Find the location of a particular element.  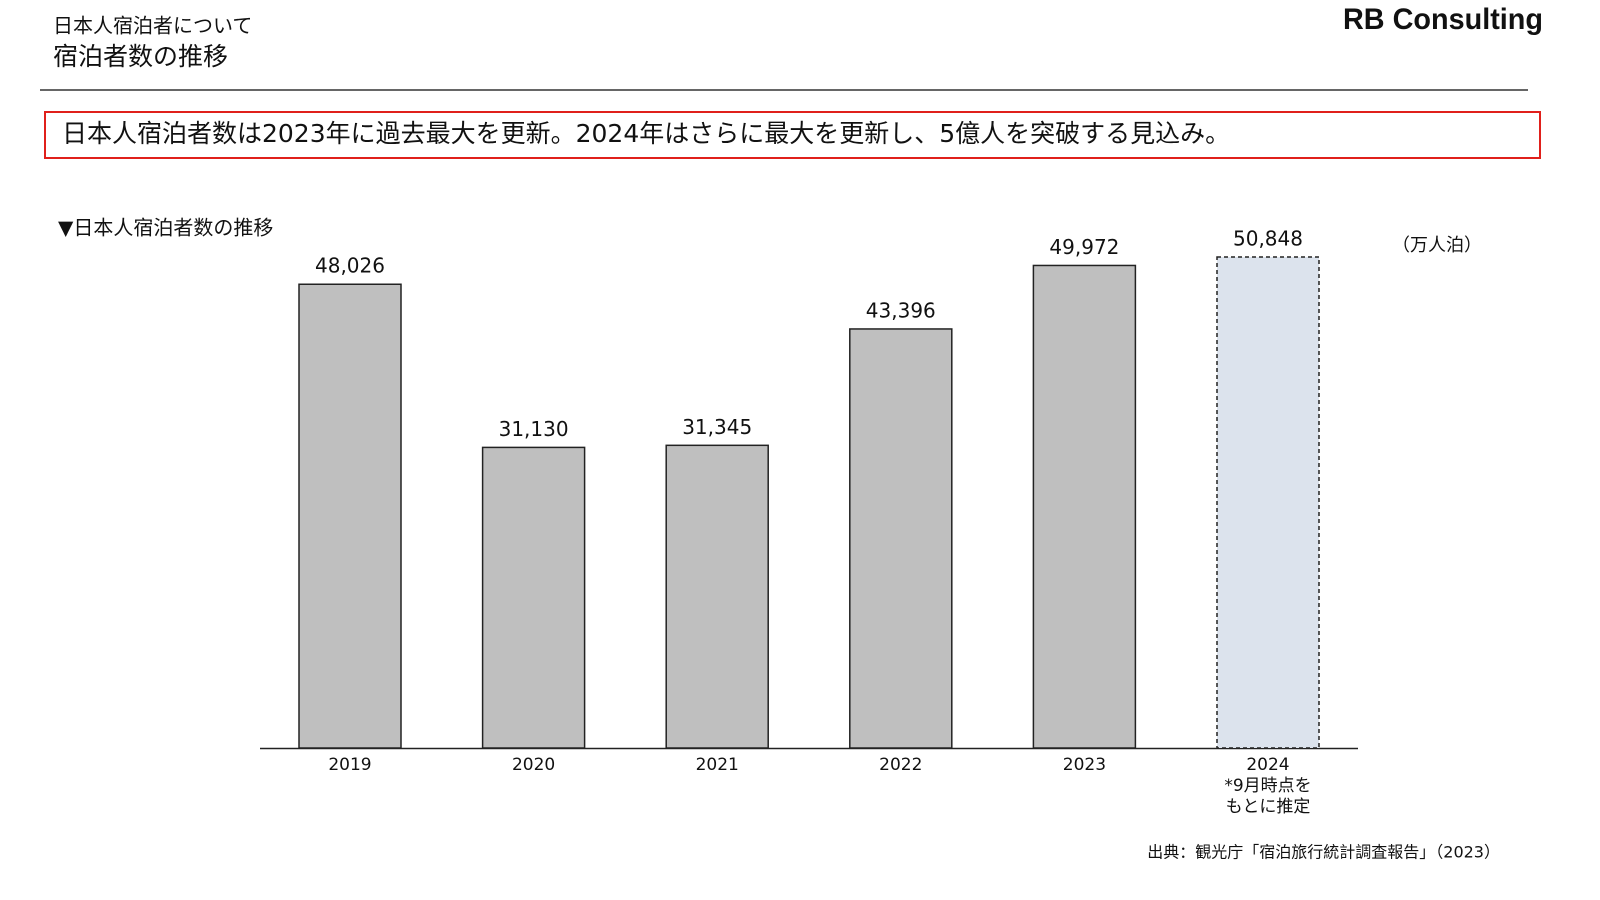

unit-label: （万人泊） is located at coordinates (1437, 245).